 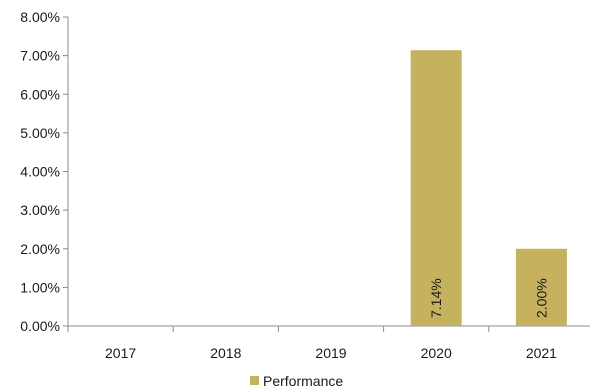 I want to click on bar-2020, so click(x=436, y=188).